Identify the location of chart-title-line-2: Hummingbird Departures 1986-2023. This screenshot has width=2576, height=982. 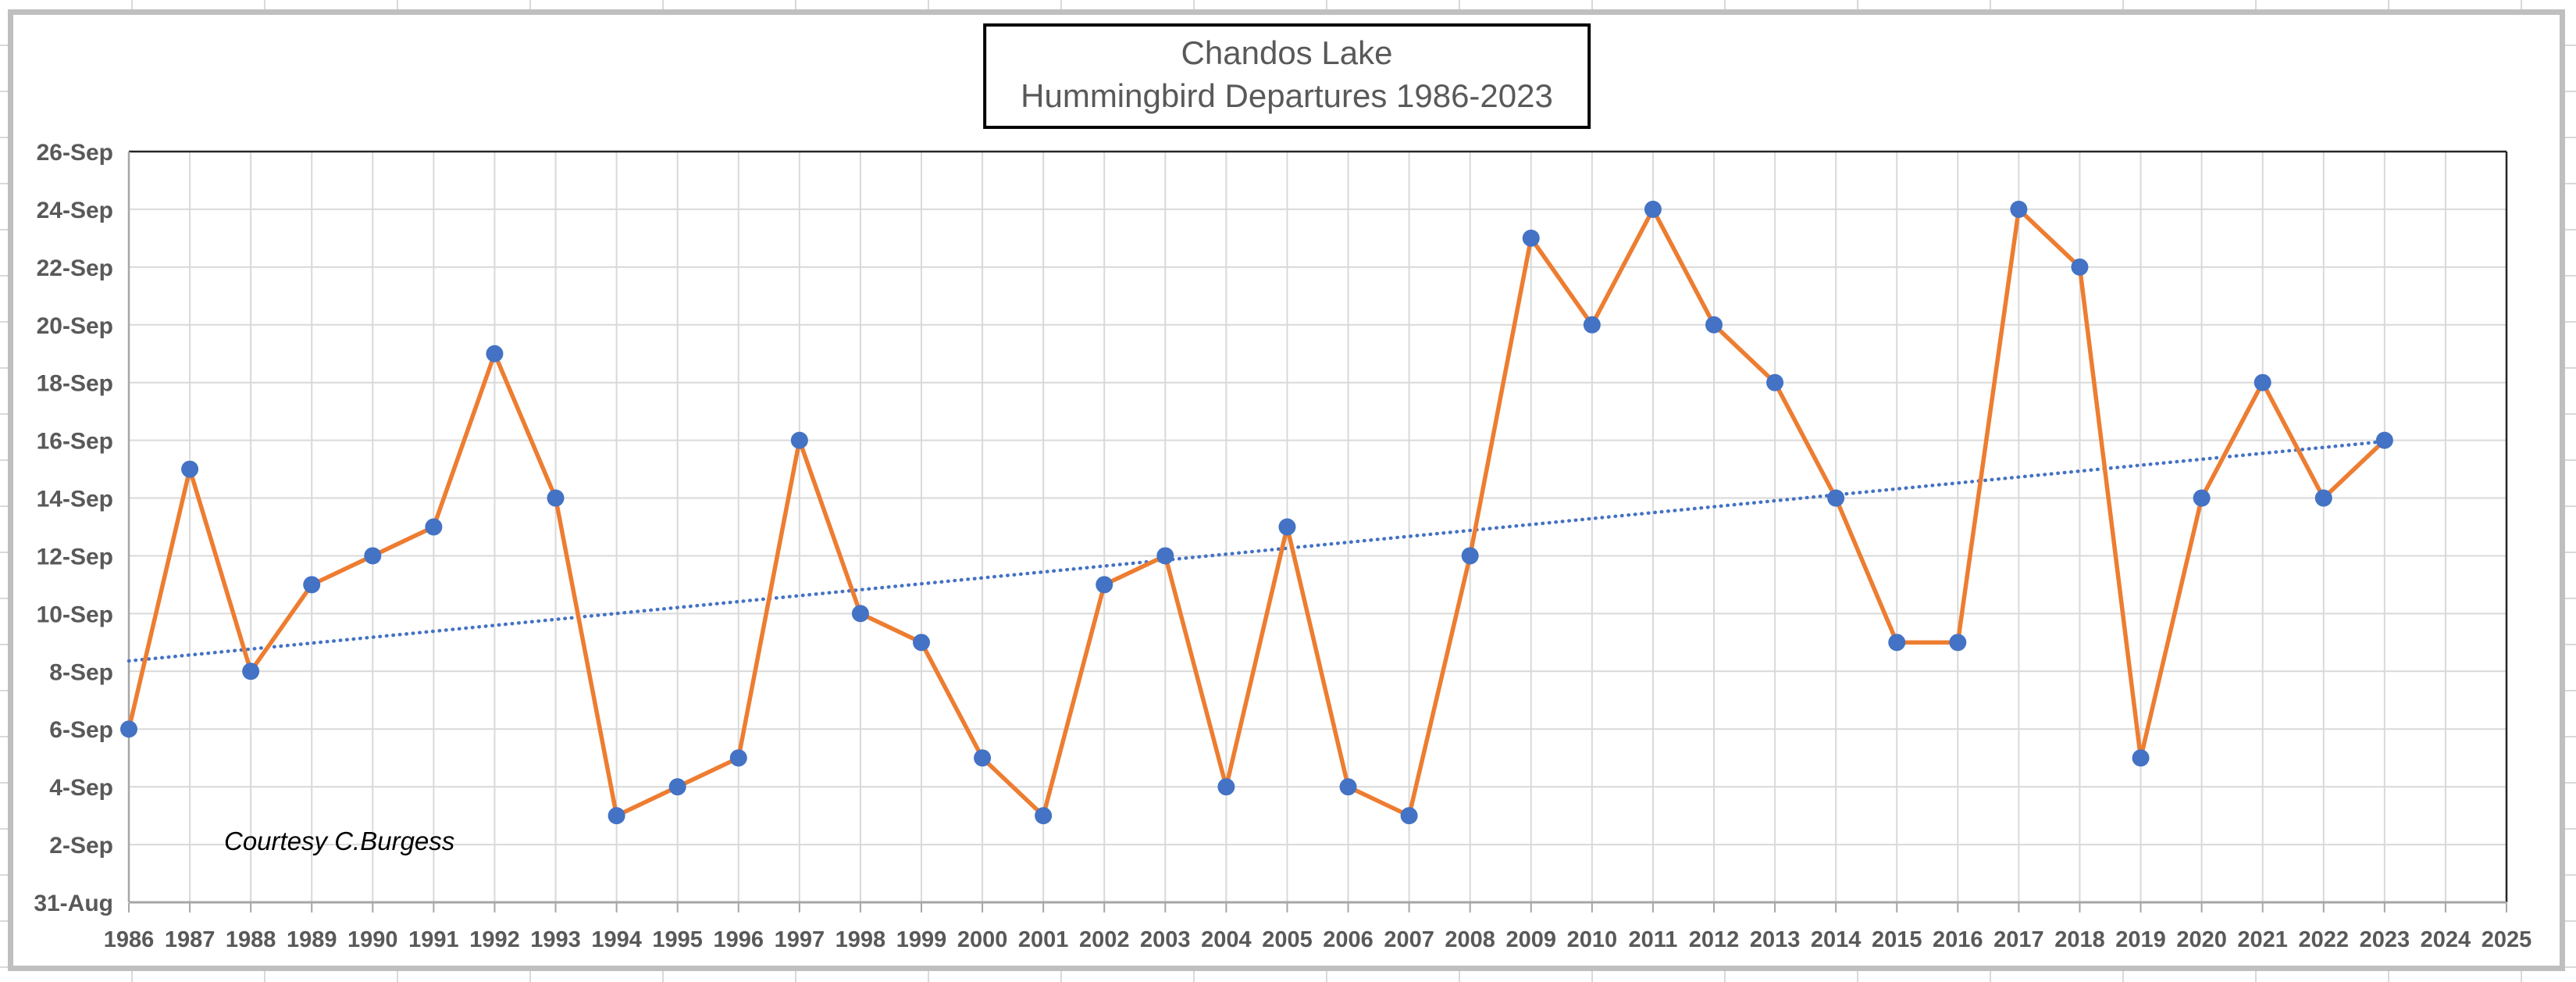
(1287, 96).